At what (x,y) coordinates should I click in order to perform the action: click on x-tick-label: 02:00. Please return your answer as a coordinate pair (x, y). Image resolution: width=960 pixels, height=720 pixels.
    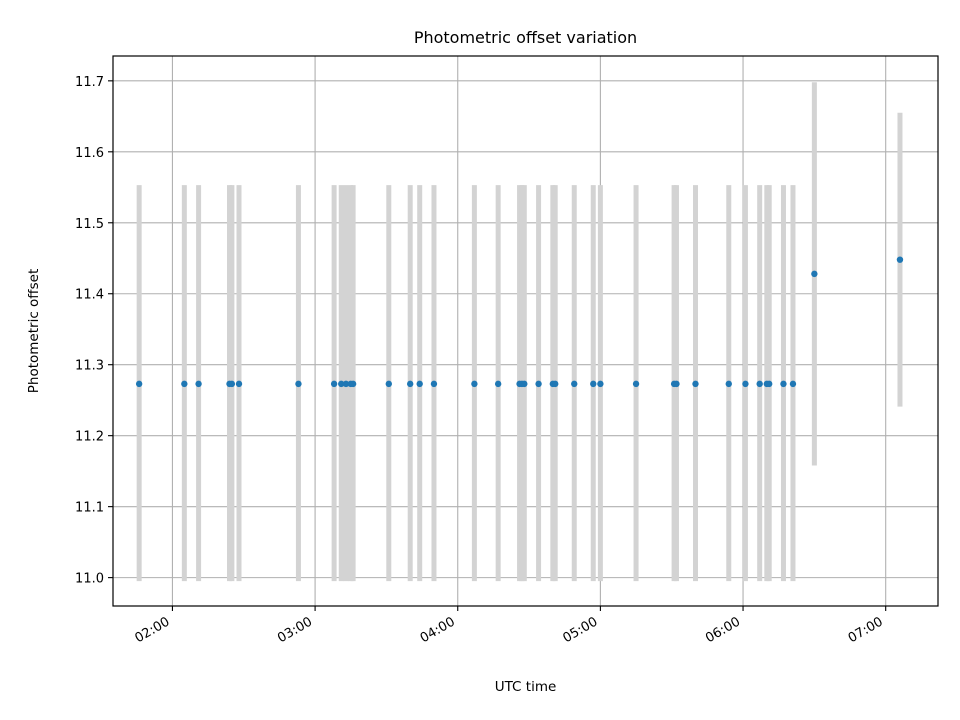
    Looking at the image, I should click on (152, 630).